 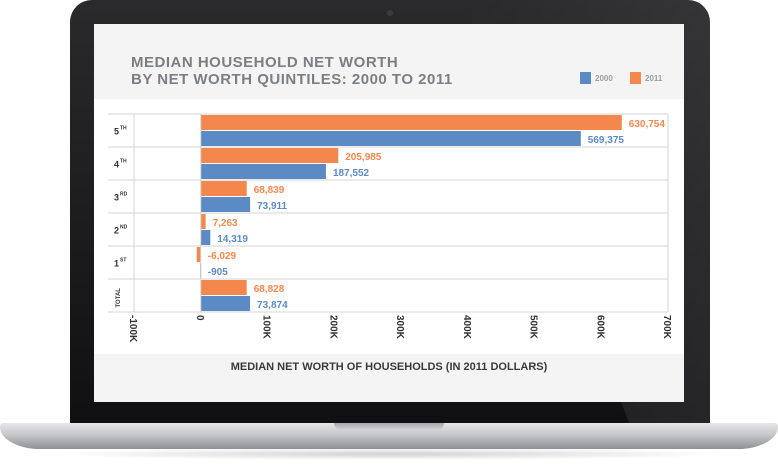 What do you see at coordinates (123, 129) in the screenshot?
I see `category-suffix-1: TH` at bounding box center [123, 129].